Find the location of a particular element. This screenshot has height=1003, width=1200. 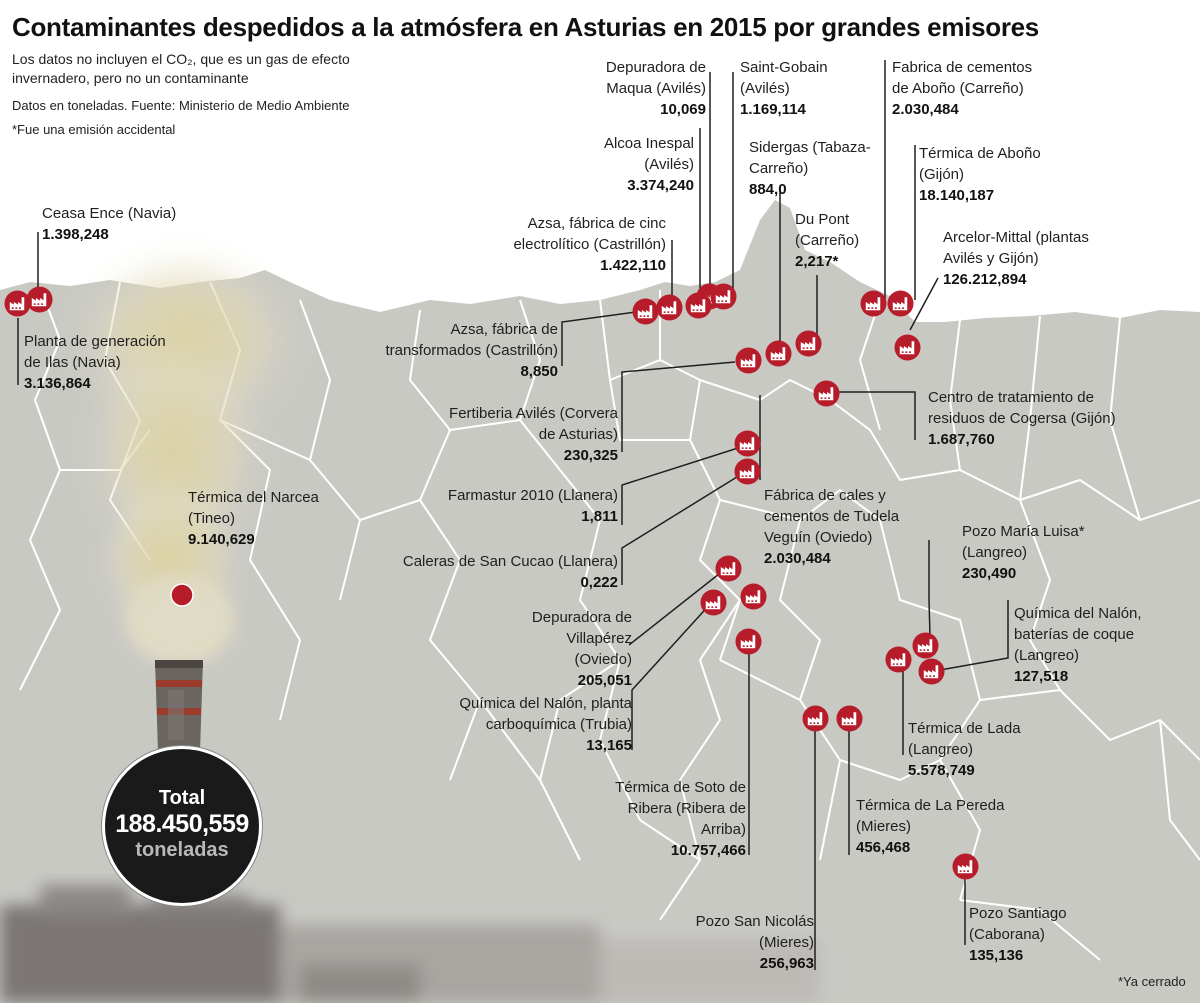

label-pereda: Térmica de La Pereda (Mieres) 456,468 is located at coordinates (941, 826).